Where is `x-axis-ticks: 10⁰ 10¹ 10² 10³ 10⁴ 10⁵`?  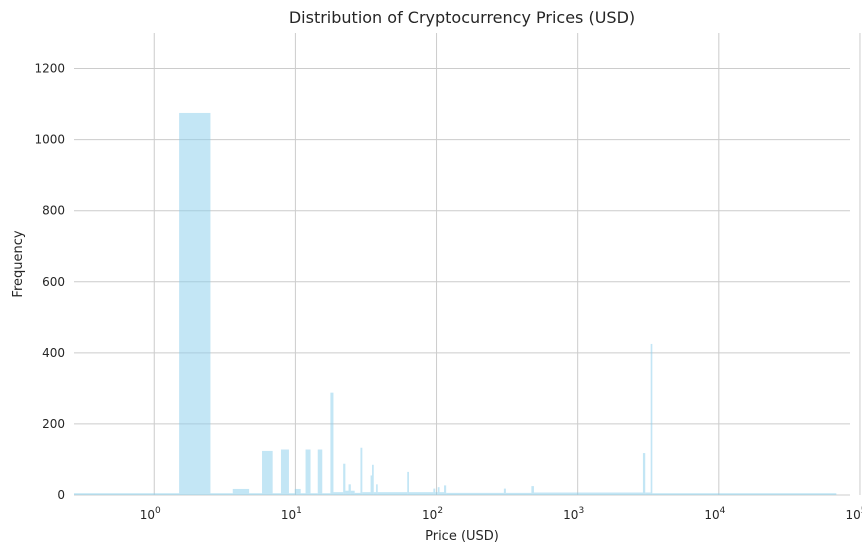
x-axis-ticks: 10⁰ 10¹ 10² 10³ 10⁴ 10⁵ is located at coordinates (501, 514).